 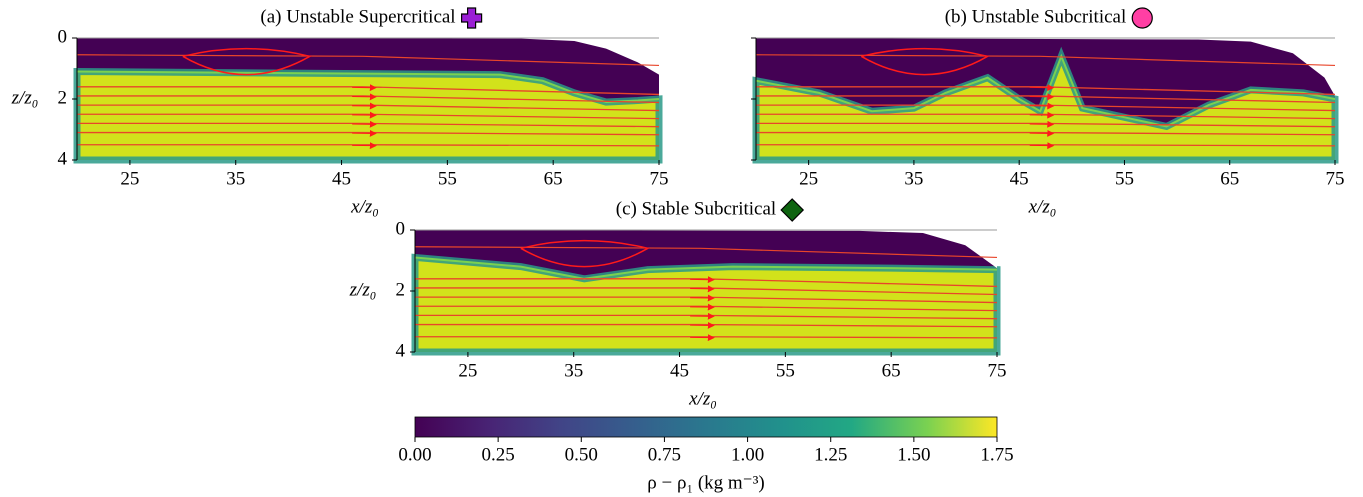 I want to click on colorbar-tick-label: 1.50, so click(x=913, y=454).